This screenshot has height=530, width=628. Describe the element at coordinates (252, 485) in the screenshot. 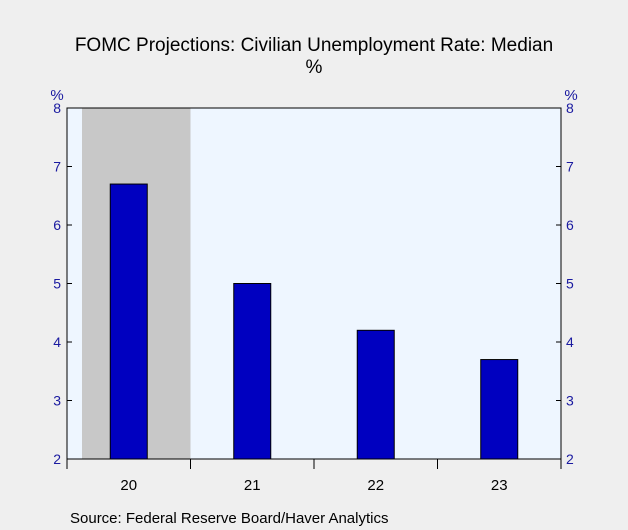

I see `x-tick-label-21: 21` at that location.